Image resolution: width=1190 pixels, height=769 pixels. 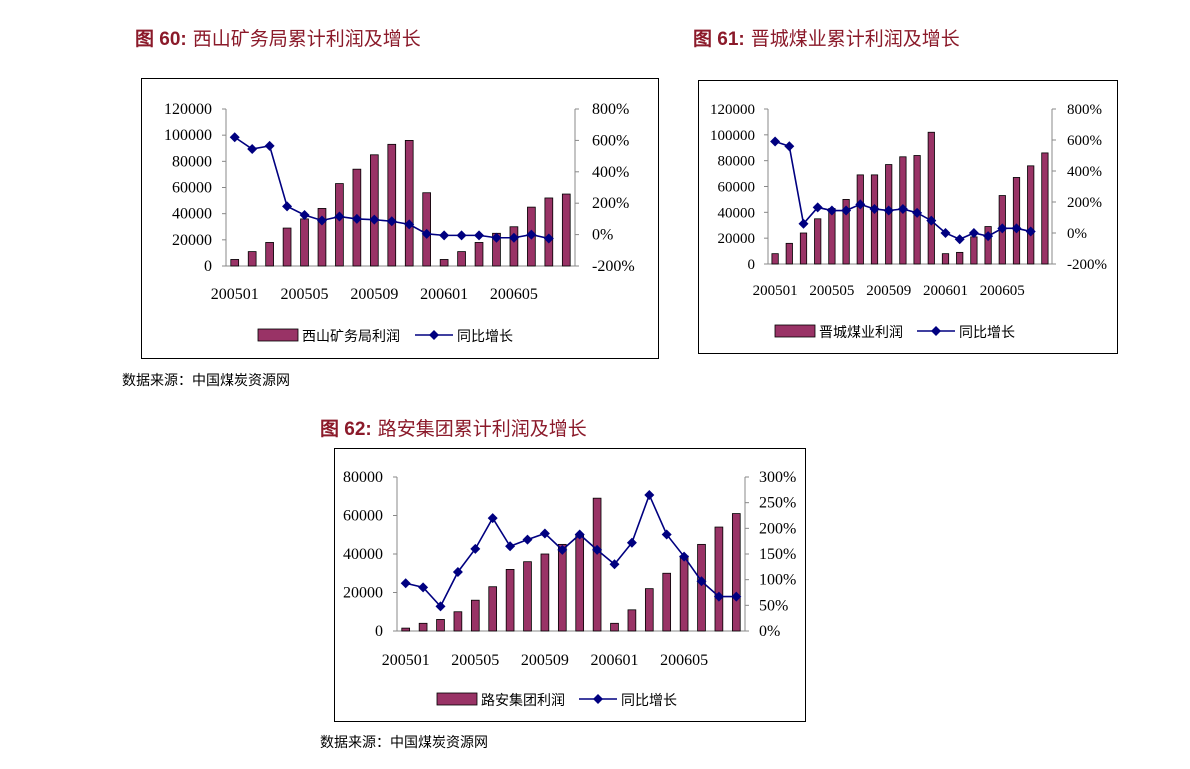 I want to click on y-left-tick-label: 80000, so click(x=192, y=161).